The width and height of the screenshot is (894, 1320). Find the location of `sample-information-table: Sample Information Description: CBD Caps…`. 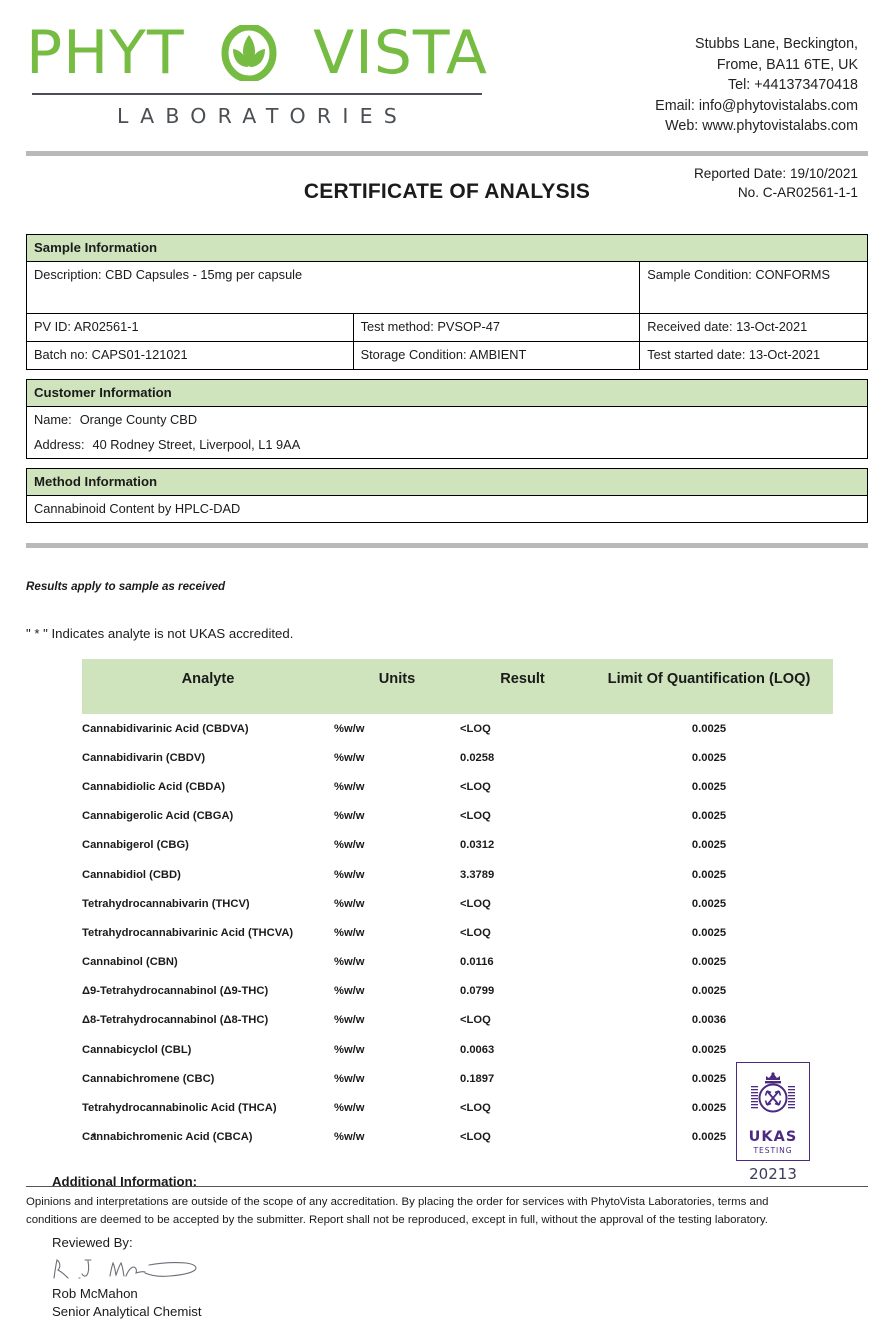

sample-information-table: Sample Information Description: CBD Caps… is located at coordinates (446, 301).